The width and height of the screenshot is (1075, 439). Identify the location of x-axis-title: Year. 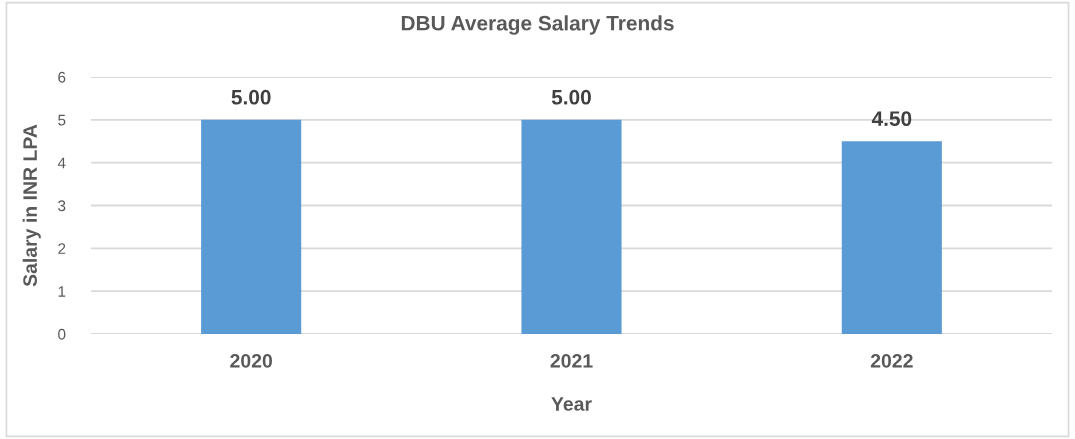
(571, 404).